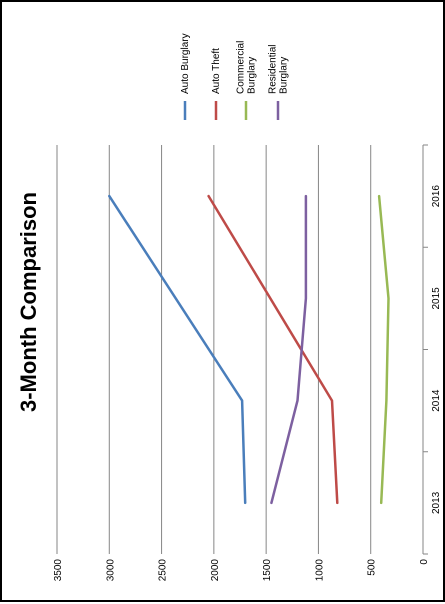  I want to click on legend-label: Auto Theft, so click(216, 71).